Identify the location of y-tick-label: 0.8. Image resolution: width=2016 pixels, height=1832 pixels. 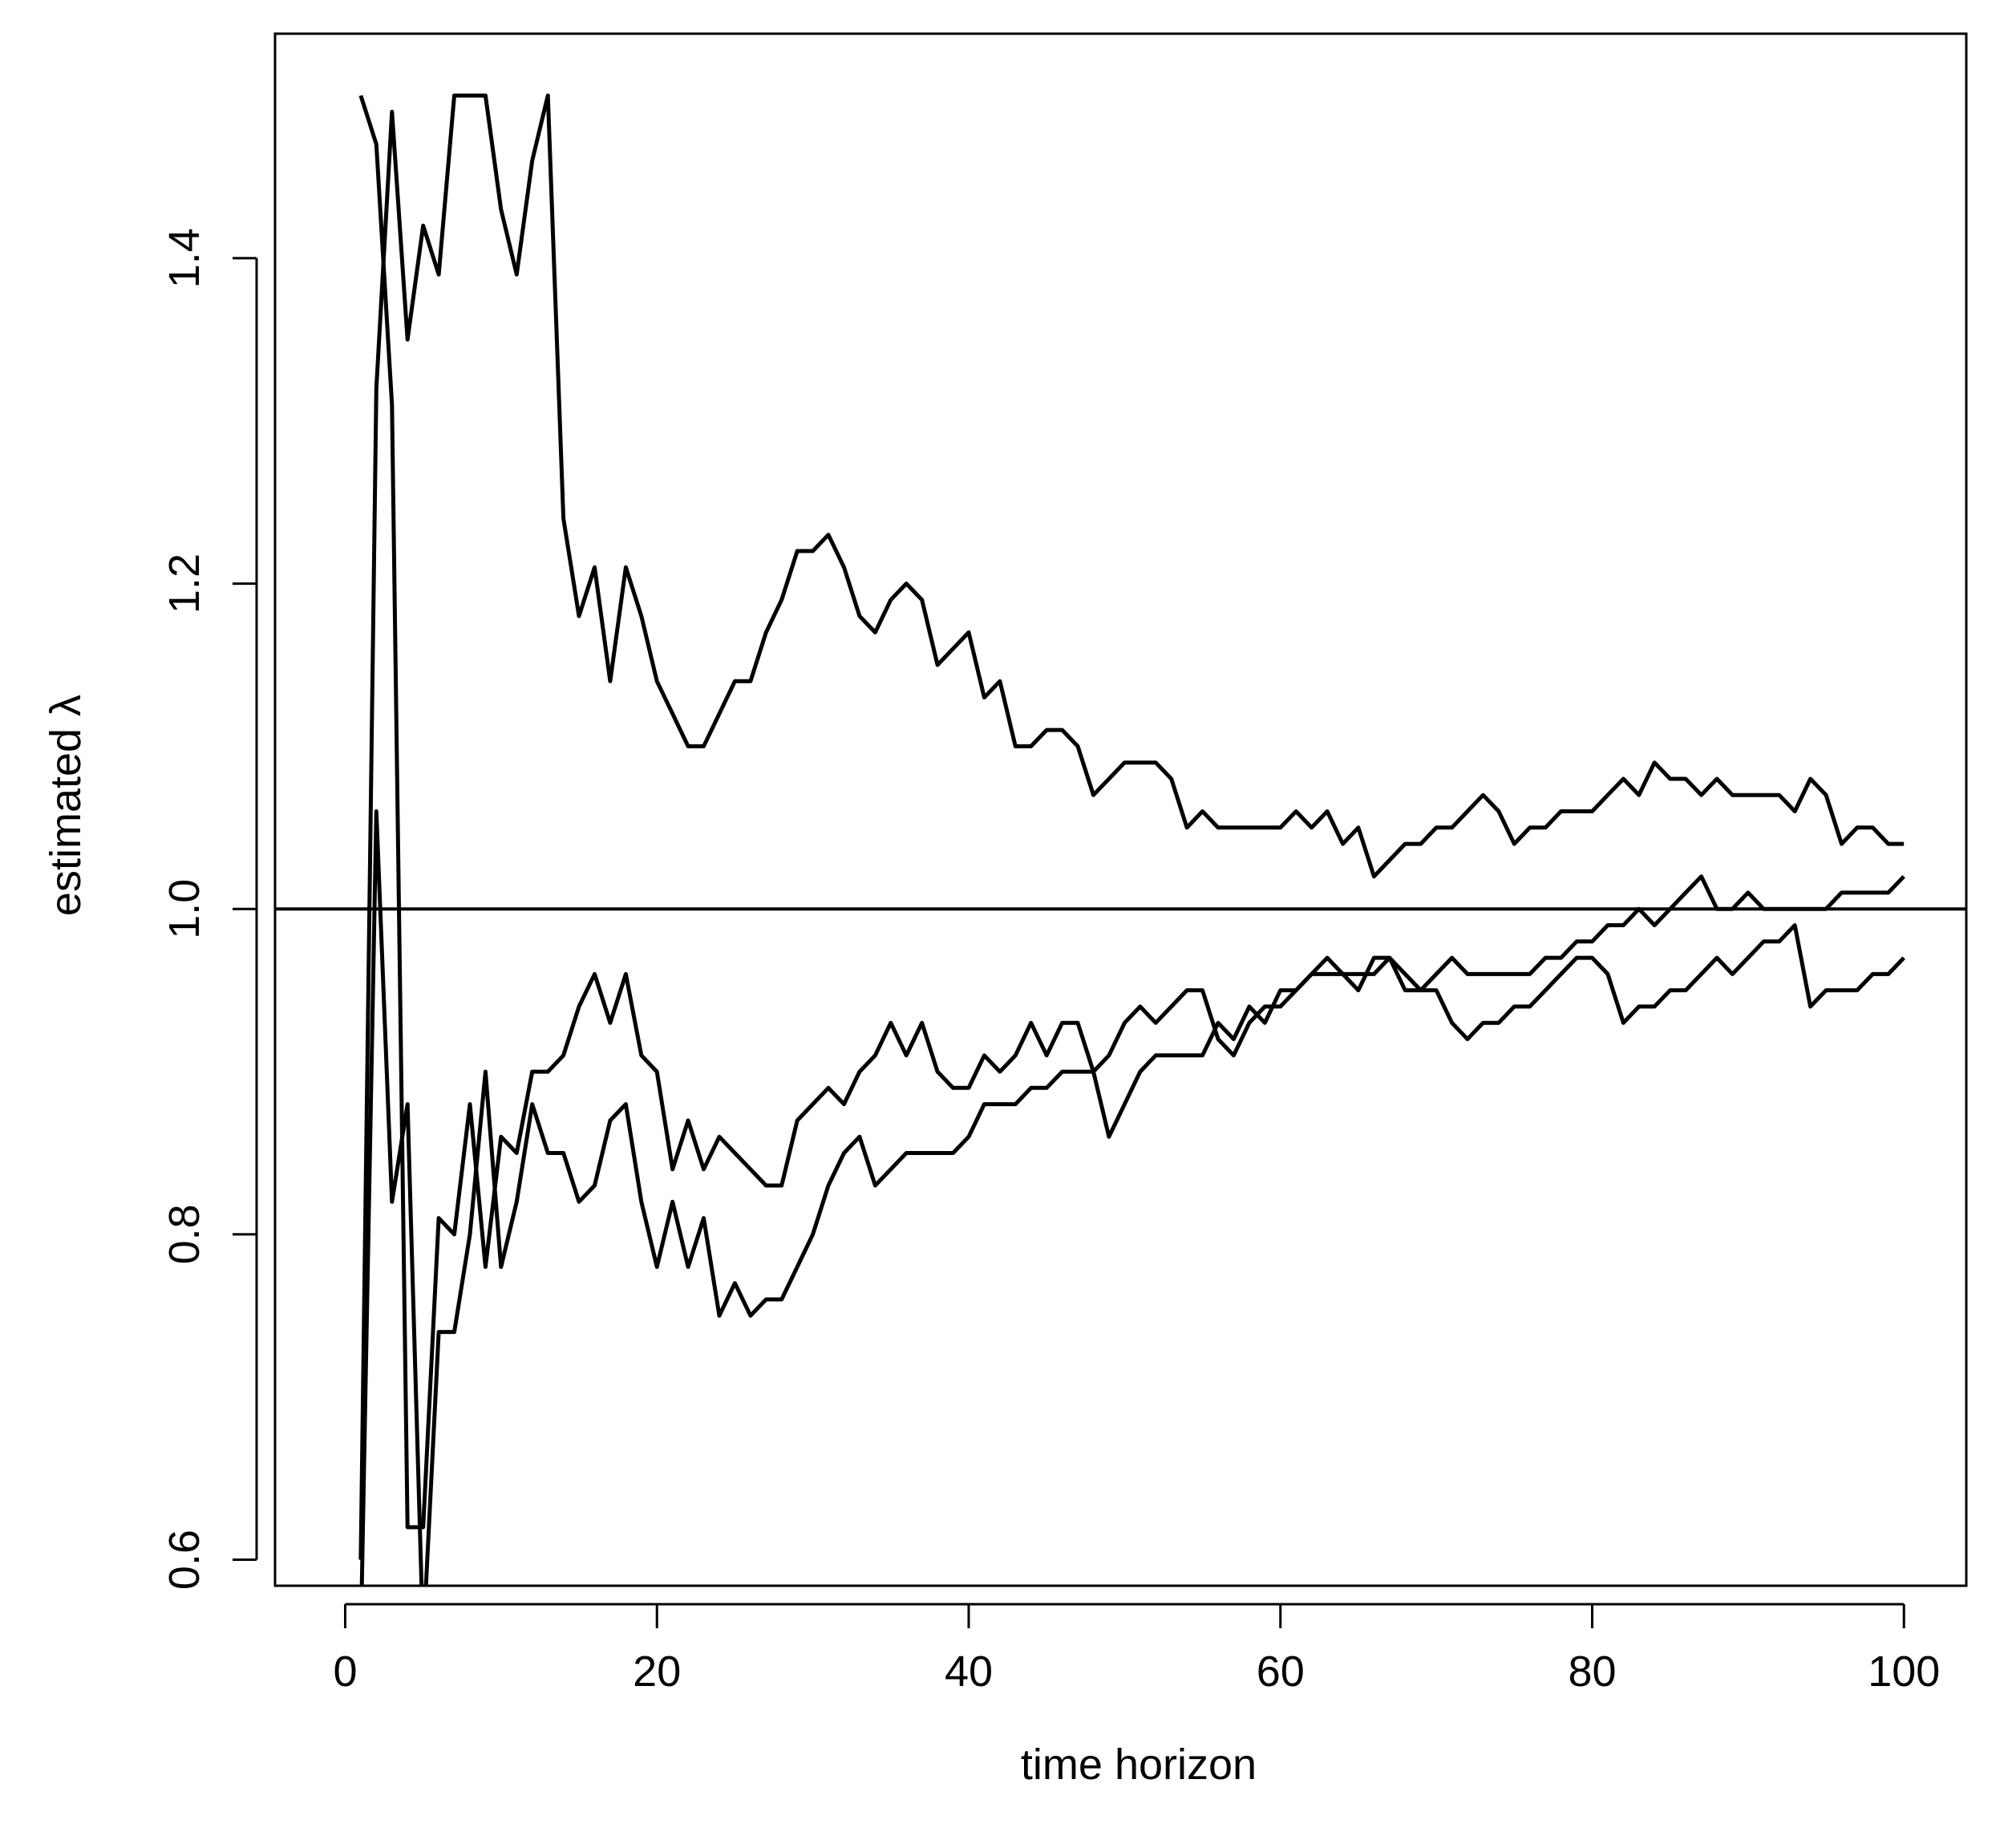
(184, 1234).